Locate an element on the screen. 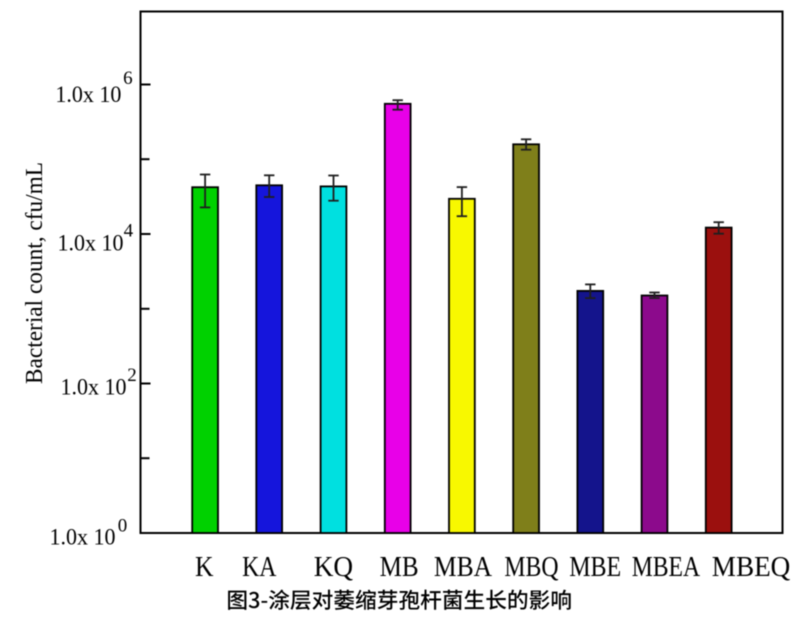 Image resolution: width=800 pixels, height=627 pixels. svg-text: 2 is located at coordinates (132, 375).